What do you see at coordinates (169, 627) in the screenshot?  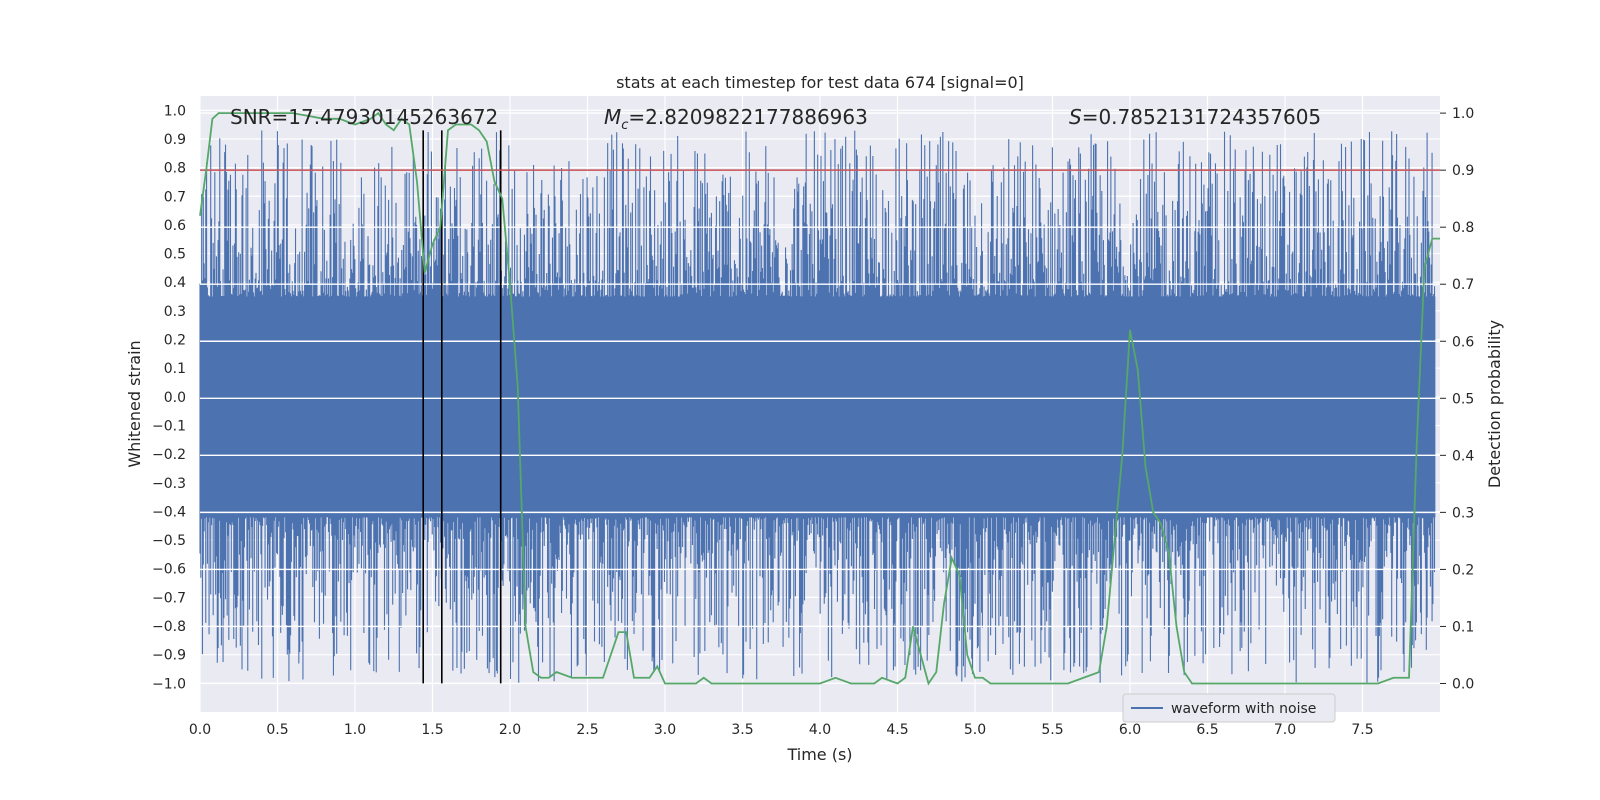 I see `y-tick-label: −0.8` at bounding box center [169, 627].